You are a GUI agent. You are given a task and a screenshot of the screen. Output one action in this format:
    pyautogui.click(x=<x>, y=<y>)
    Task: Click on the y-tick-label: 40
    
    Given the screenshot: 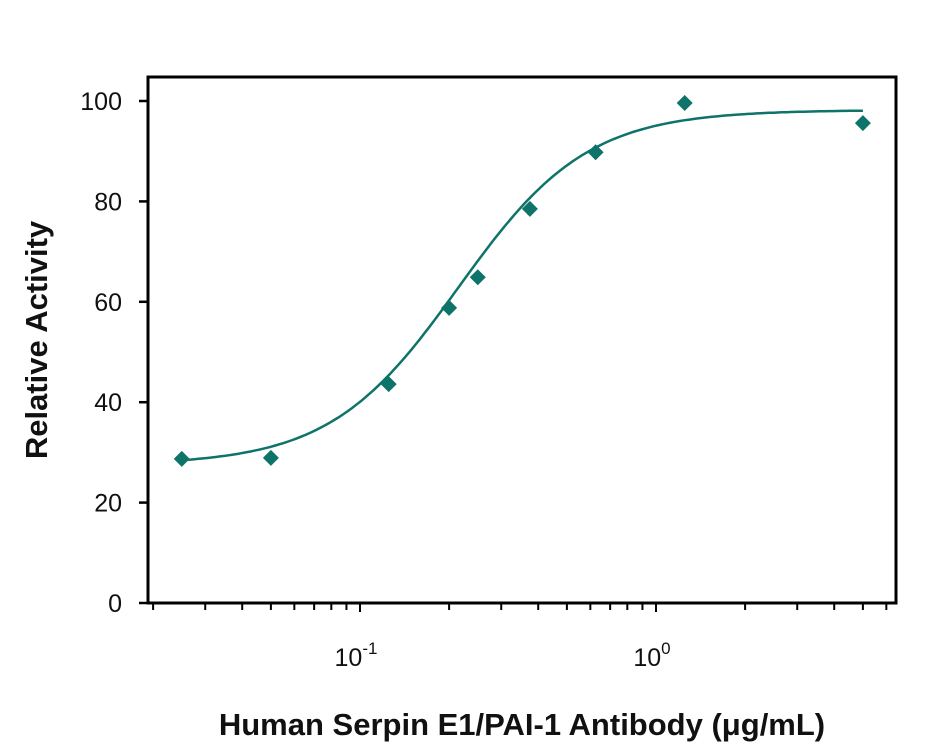 What is the action you would take?
    pyautogui.click(x=108, y=403)
    